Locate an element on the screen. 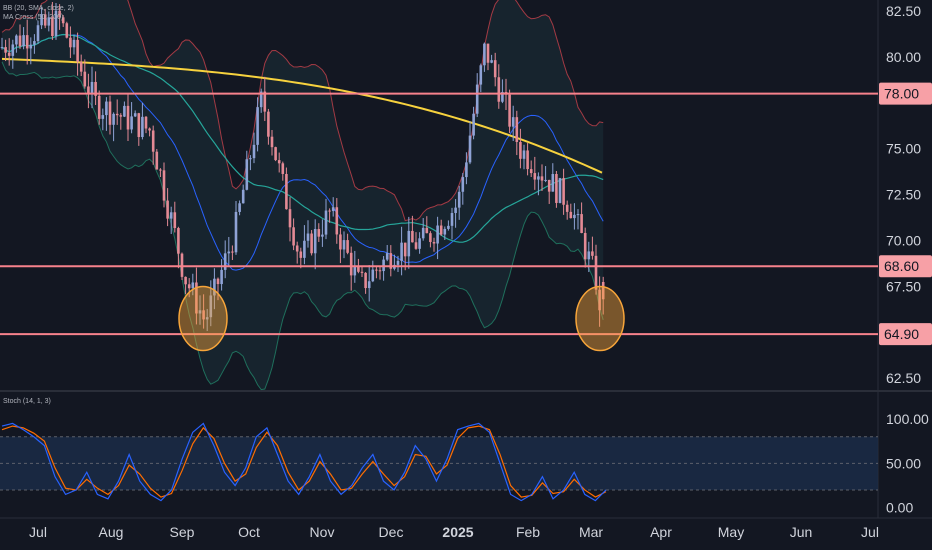 This screenshot has width=932, height=550. sep-low-highlight is located at coordinates (203, 318).